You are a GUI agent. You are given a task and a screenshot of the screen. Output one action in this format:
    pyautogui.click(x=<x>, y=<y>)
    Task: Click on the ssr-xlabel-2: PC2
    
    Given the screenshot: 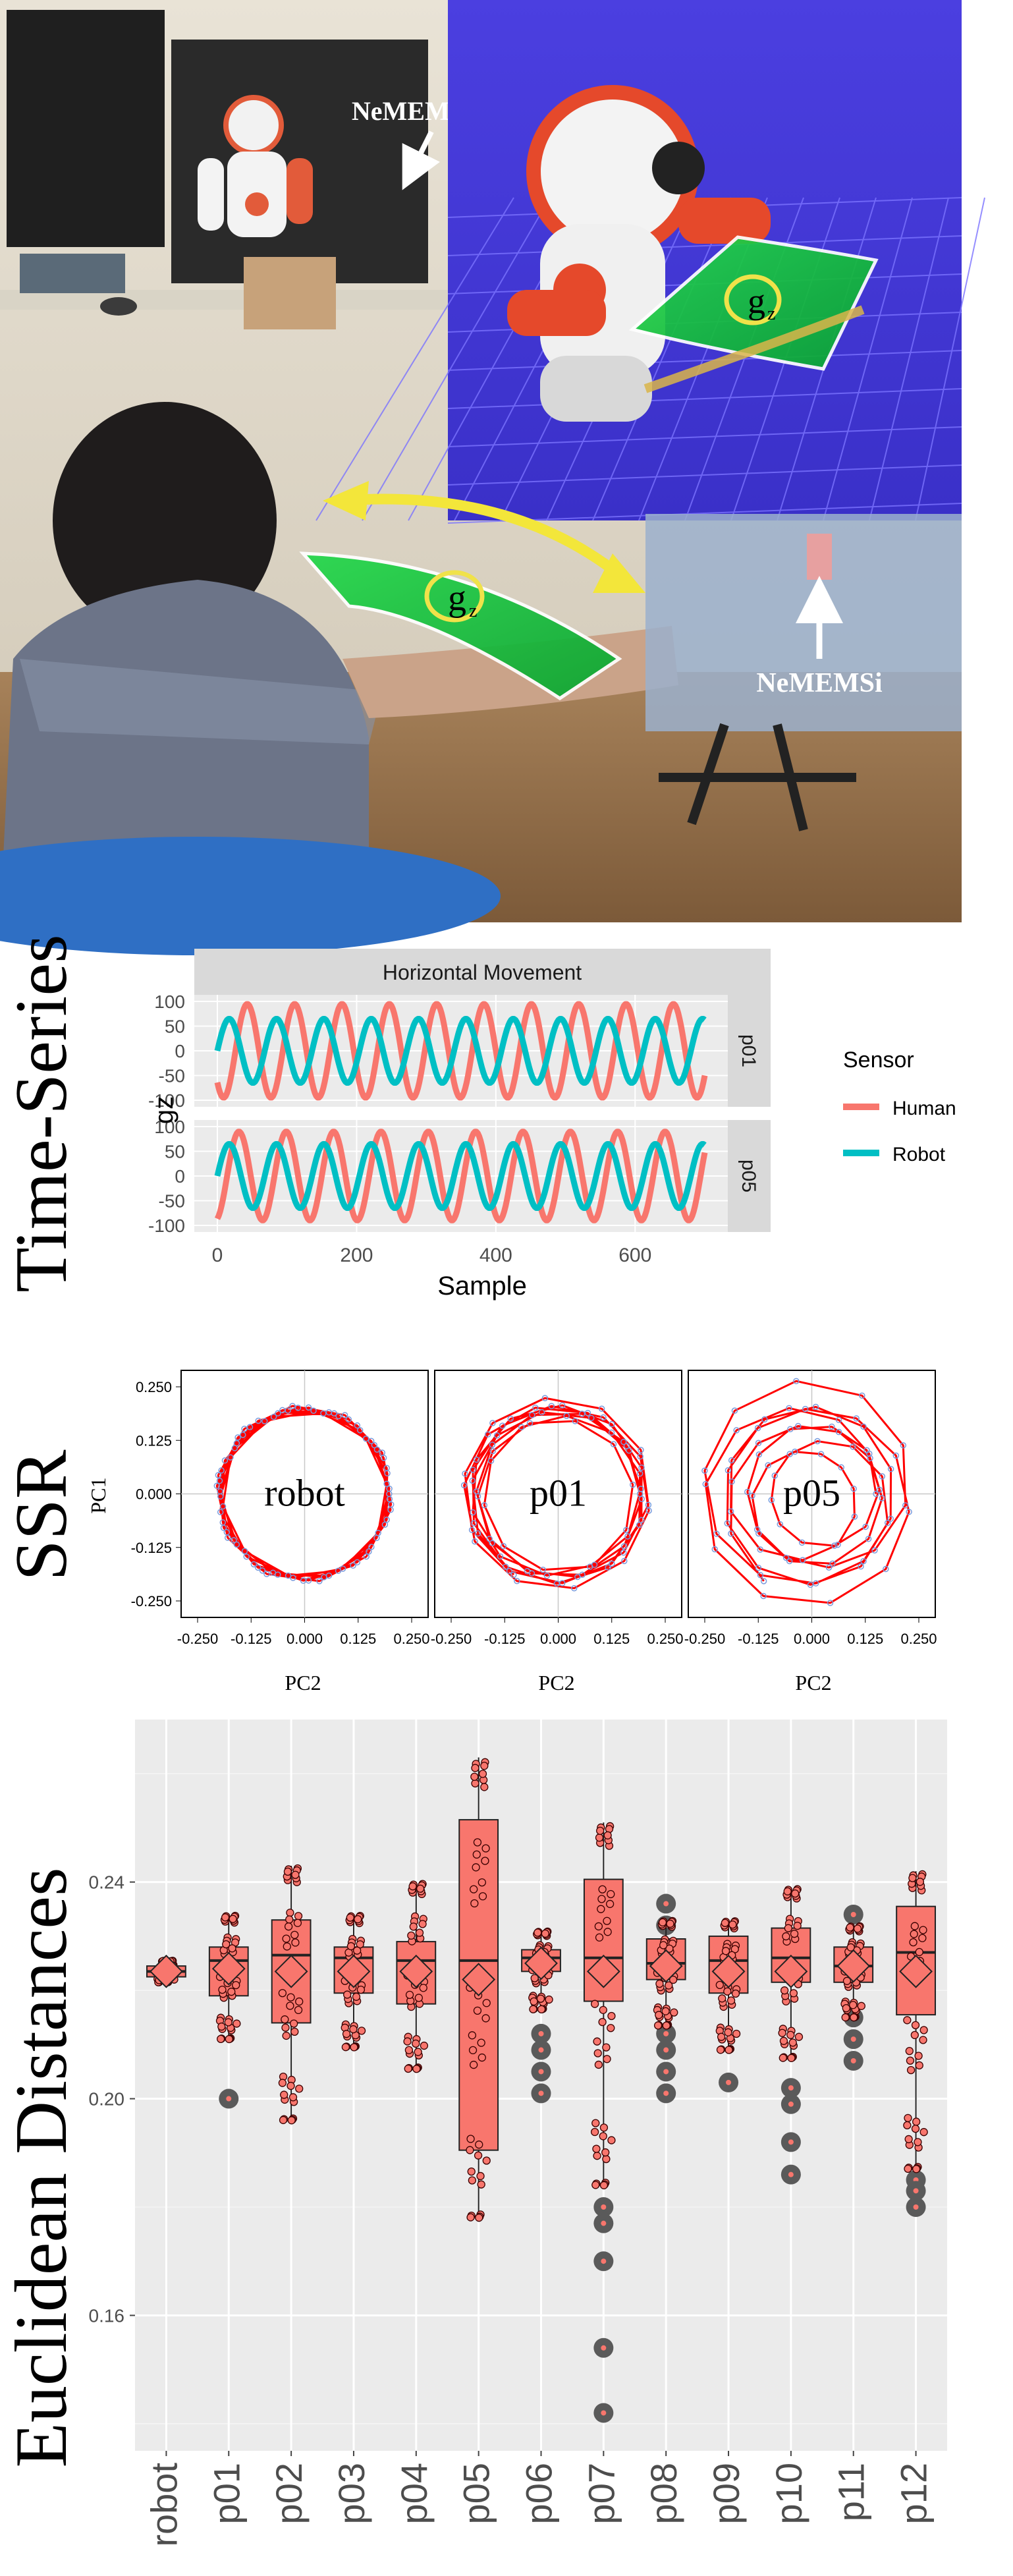 What is the action you would take?
    pyautogui.click(x=556, y=1682)
    